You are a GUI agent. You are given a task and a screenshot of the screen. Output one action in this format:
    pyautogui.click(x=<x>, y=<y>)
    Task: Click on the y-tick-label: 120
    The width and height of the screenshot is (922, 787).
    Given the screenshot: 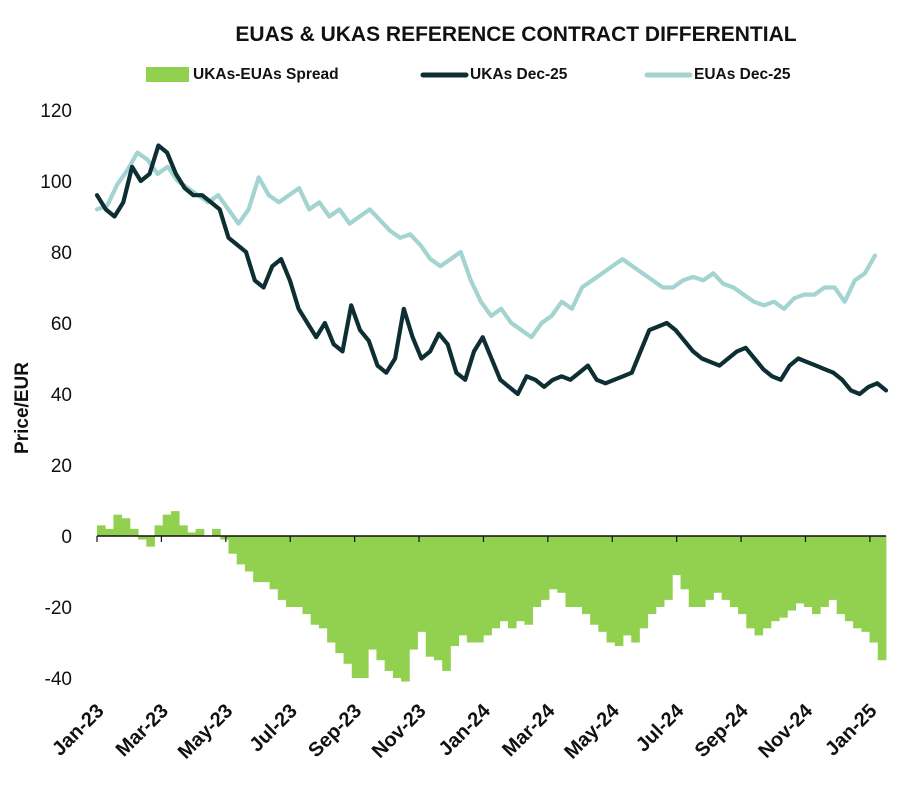 What is the action you would take?
    pyautogui.click(x=56, y=111)
    